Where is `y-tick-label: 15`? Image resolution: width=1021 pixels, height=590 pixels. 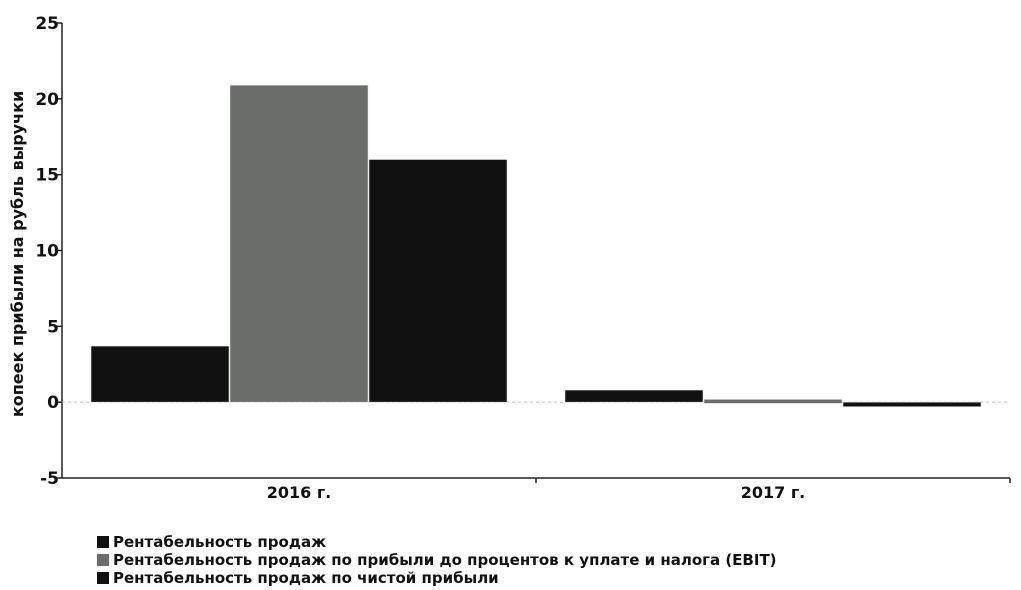
y-tick-label: 15 is located at coordinates (47, 176).